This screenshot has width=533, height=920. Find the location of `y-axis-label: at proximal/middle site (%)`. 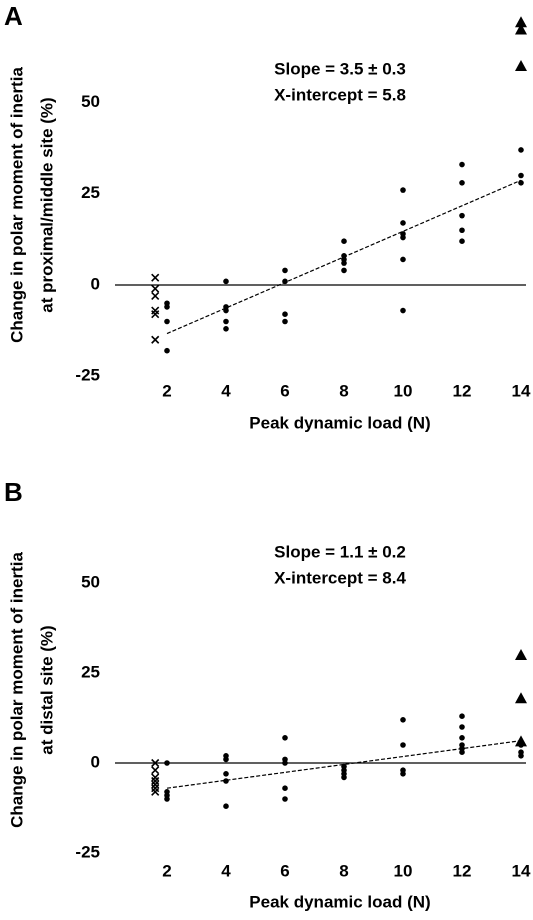

y-axis-label: at proximal/middle site (%) is located at coordinates (46, 204).